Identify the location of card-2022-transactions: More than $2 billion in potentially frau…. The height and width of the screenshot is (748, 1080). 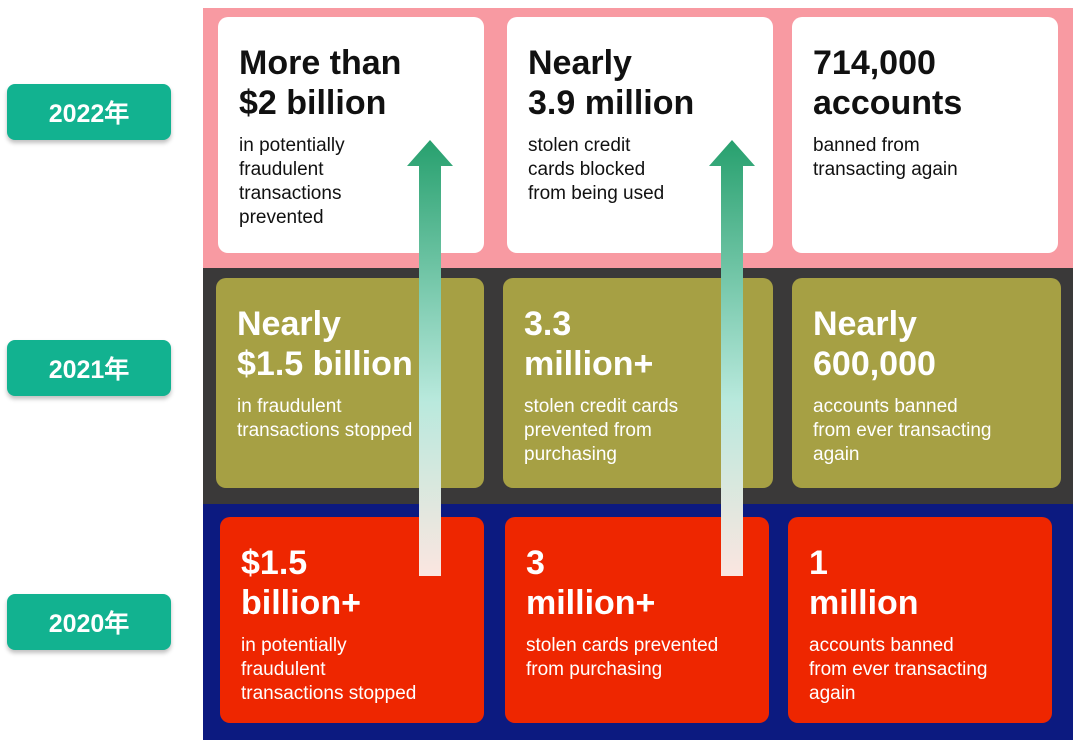
(351, 135).